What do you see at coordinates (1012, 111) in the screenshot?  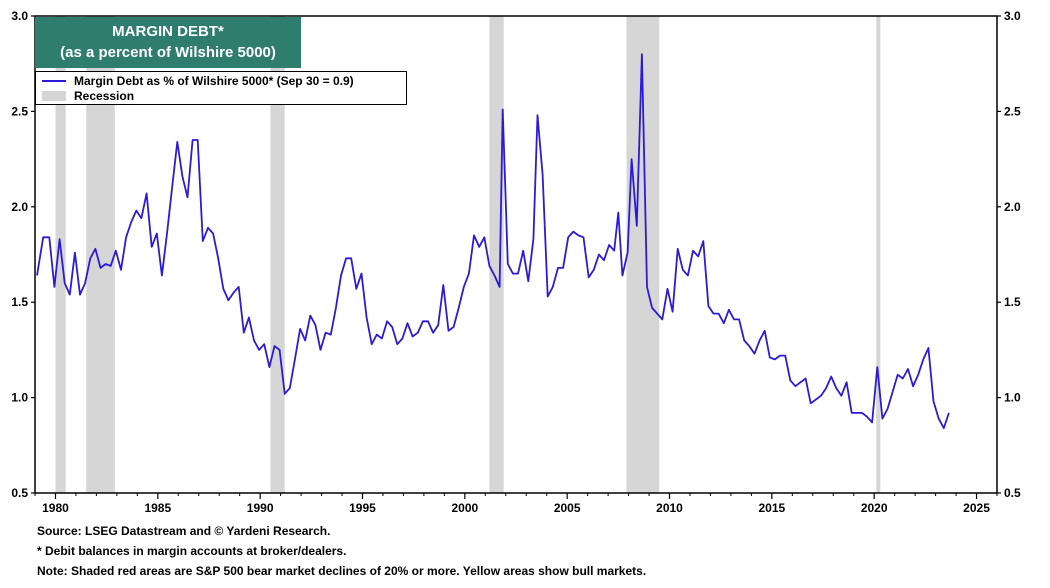 I see `y-tick-label-right: 2.5` at bounding box center [1012, 111].